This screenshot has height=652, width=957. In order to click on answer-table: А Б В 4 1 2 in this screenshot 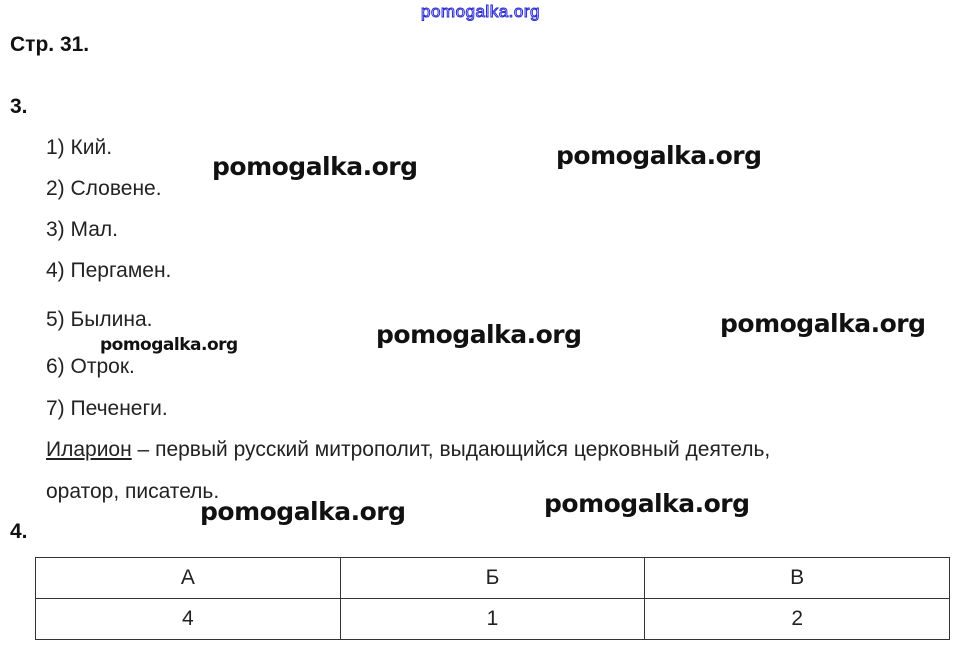, I will do `click(492, 598)`.